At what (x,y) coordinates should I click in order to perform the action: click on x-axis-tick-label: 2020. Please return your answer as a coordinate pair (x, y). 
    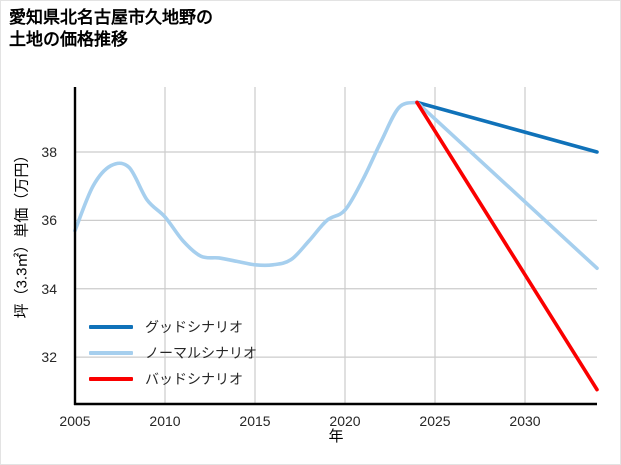
    Looking at the image, I should click on (345, 421).